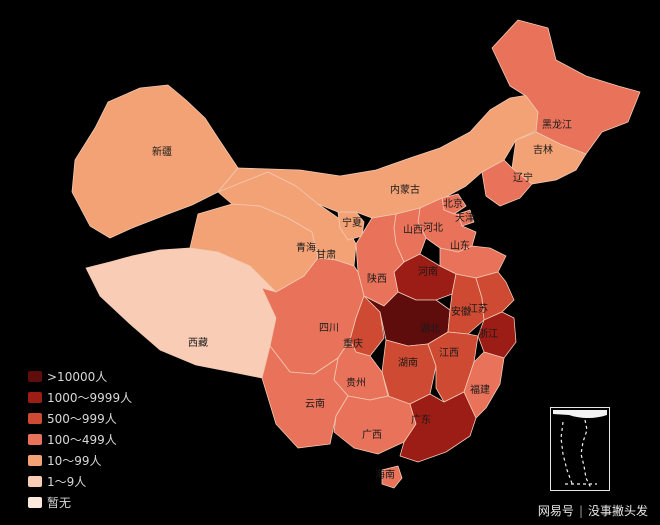  Describe the element at coordinates (617, 511) in the screenshot. I see `watermark-author: 没事撇头发` at that location.